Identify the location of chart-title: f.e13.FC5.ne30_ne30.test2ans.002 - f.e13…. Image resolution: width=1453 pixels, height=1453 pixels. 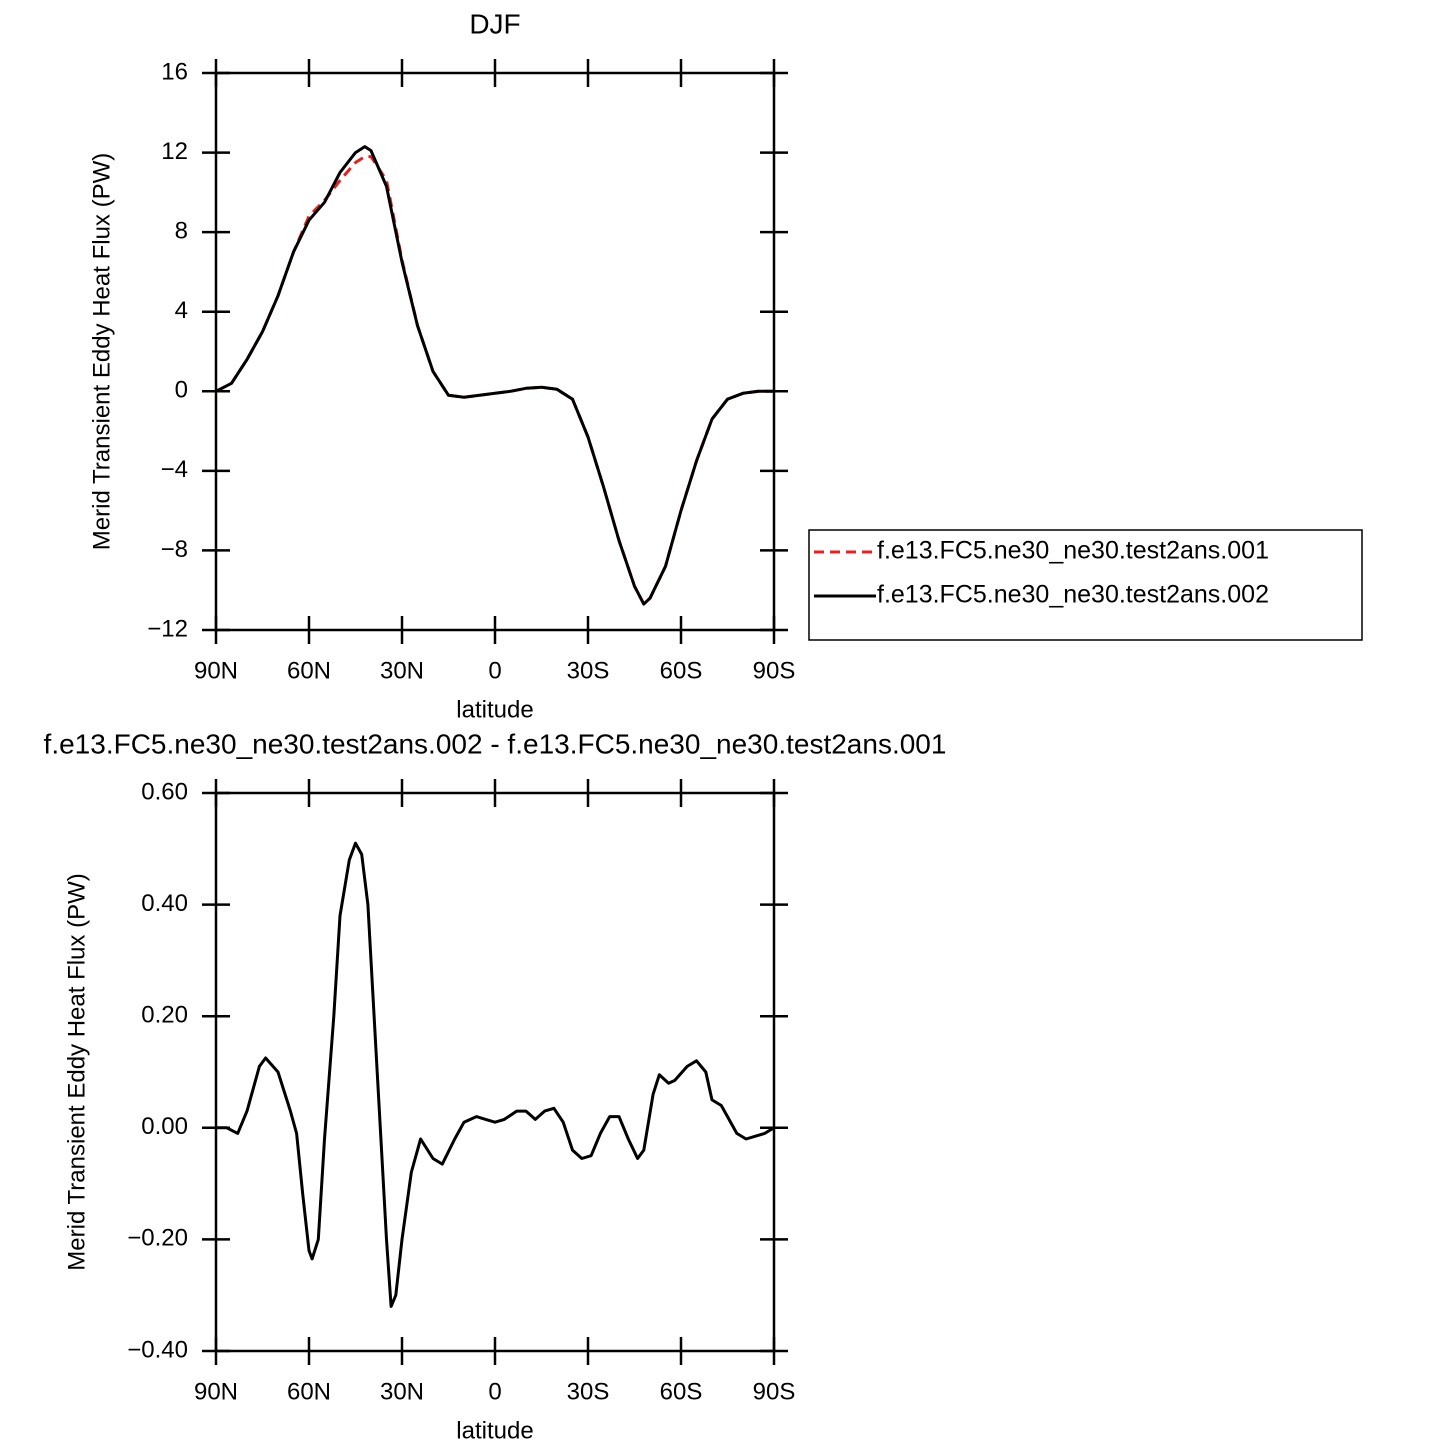
(495, 743).